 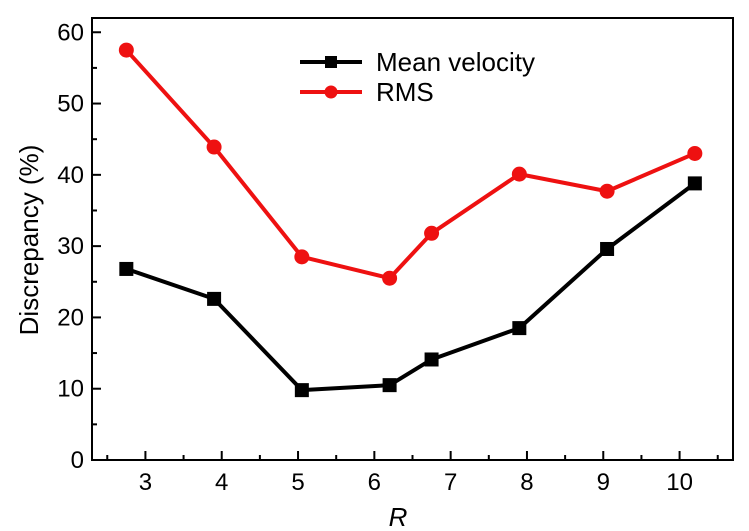 I want to click on legend-label-rms: RMS, so click(x=405, y=92).